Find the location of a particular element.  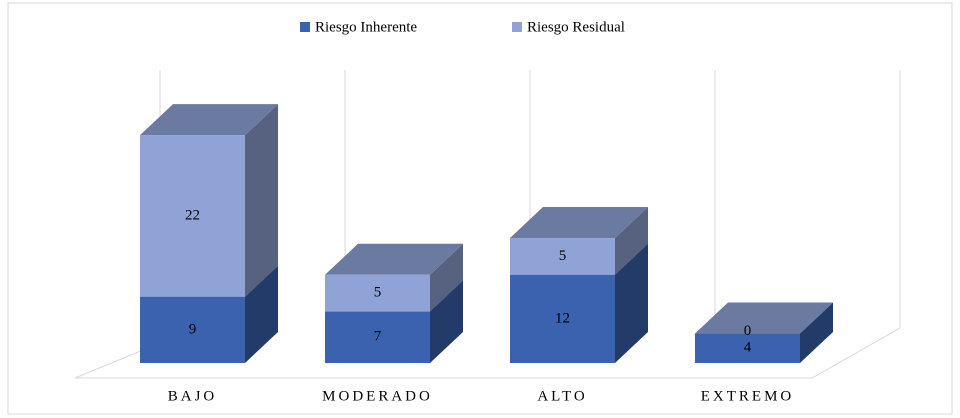

value-label: 9 is located at coordinates (193, 329).